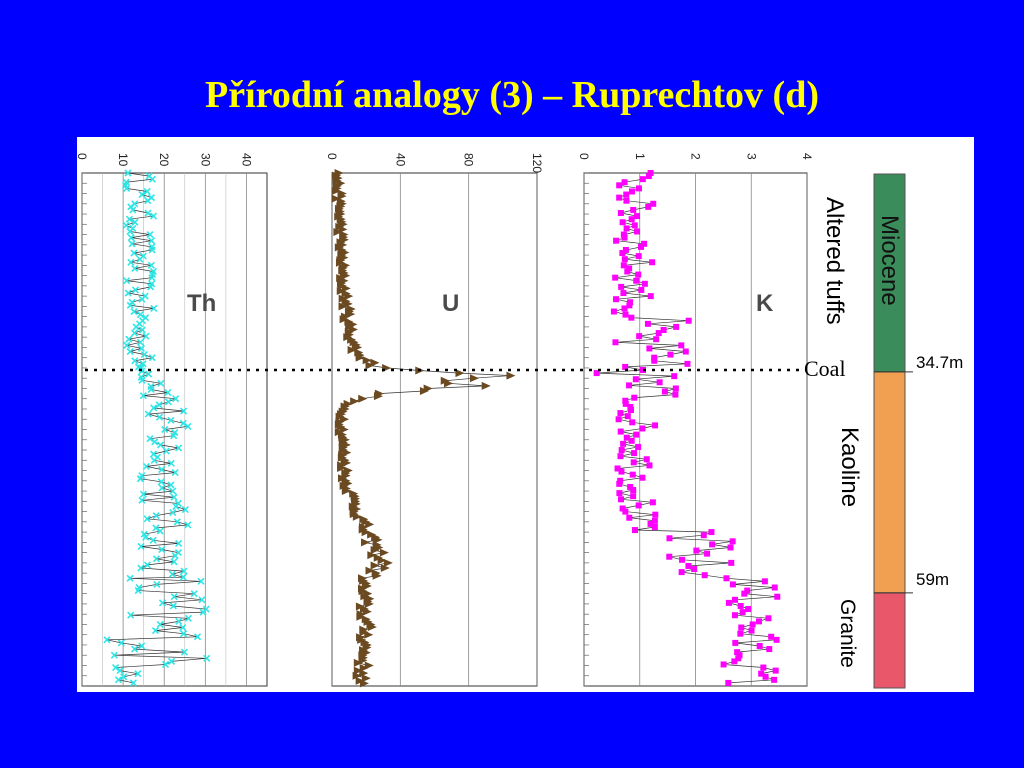 The height and width of the screenshot is (768, 1024). Describe the element at coordinates (847, 633) in the screenshot. I see `unit-label-granite: Granite` at that location.